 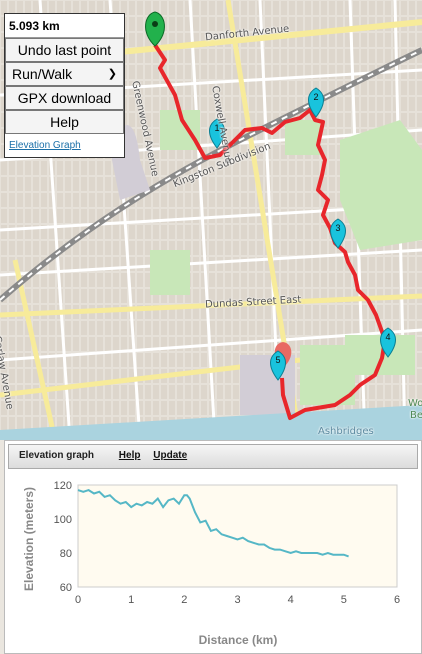 I want to click on y-tick-label: 120, so click(x=63, y=486).